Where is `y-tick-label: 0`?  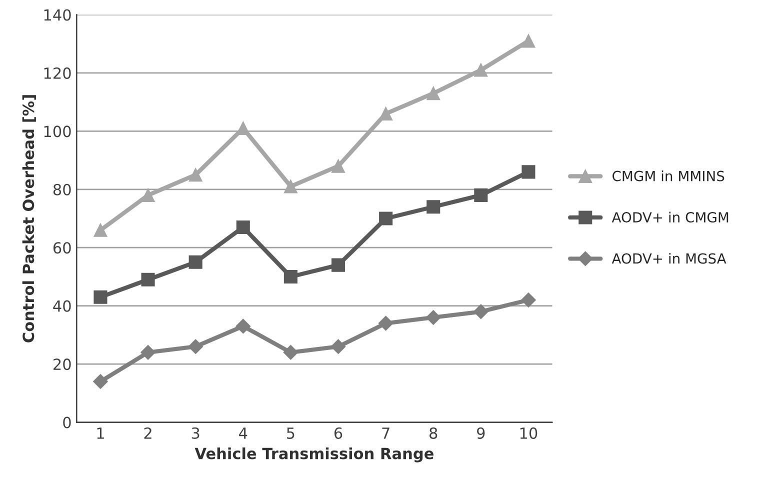
y-tick-label: 0 is located at coordinates (67, 422).